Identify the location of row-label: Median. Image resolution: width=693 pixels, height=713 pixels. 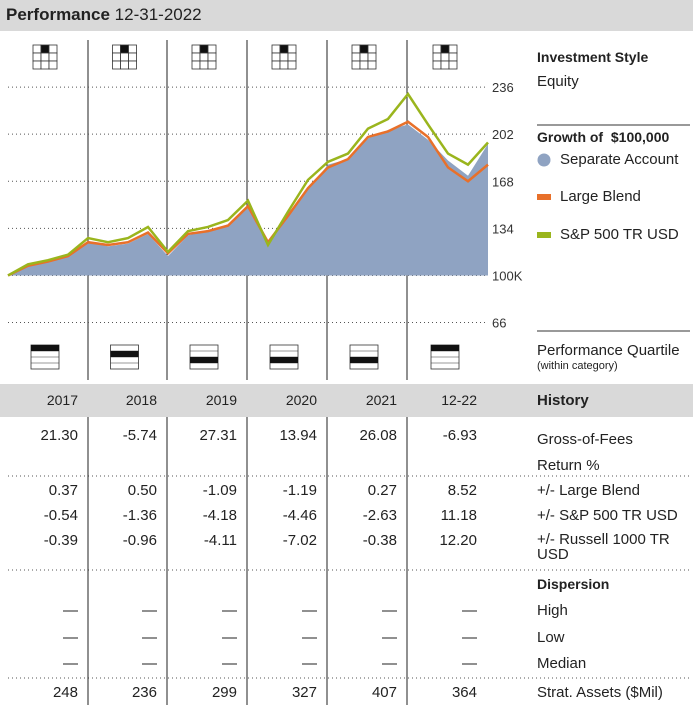
(562, 663).